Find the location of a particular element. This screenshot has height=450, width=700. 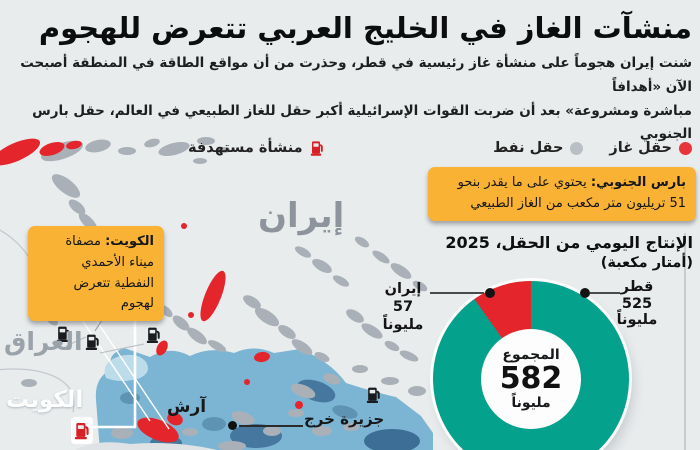

total-value: 582 is located at coordinates (531, 379).